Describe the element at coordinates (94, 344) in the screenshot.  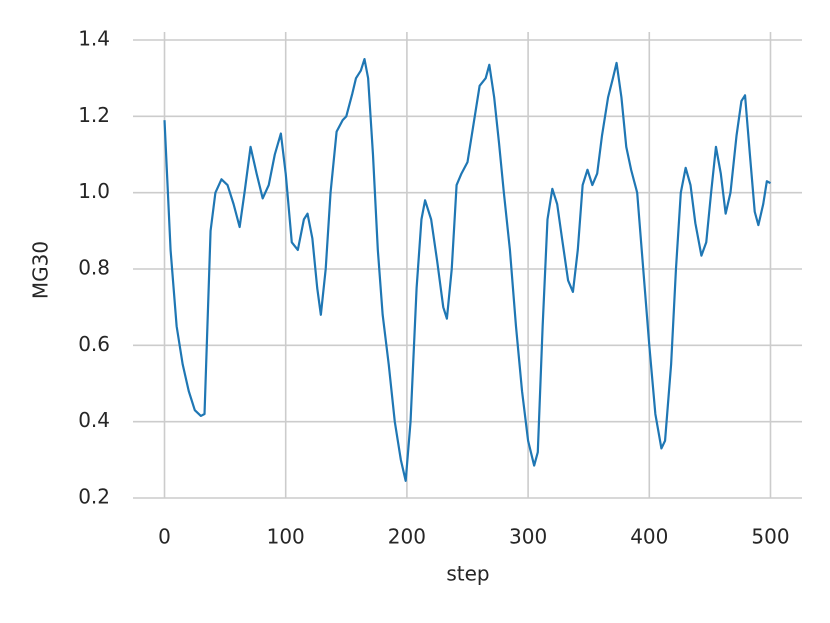
I see `y-tick-label: 0.6` at that location.